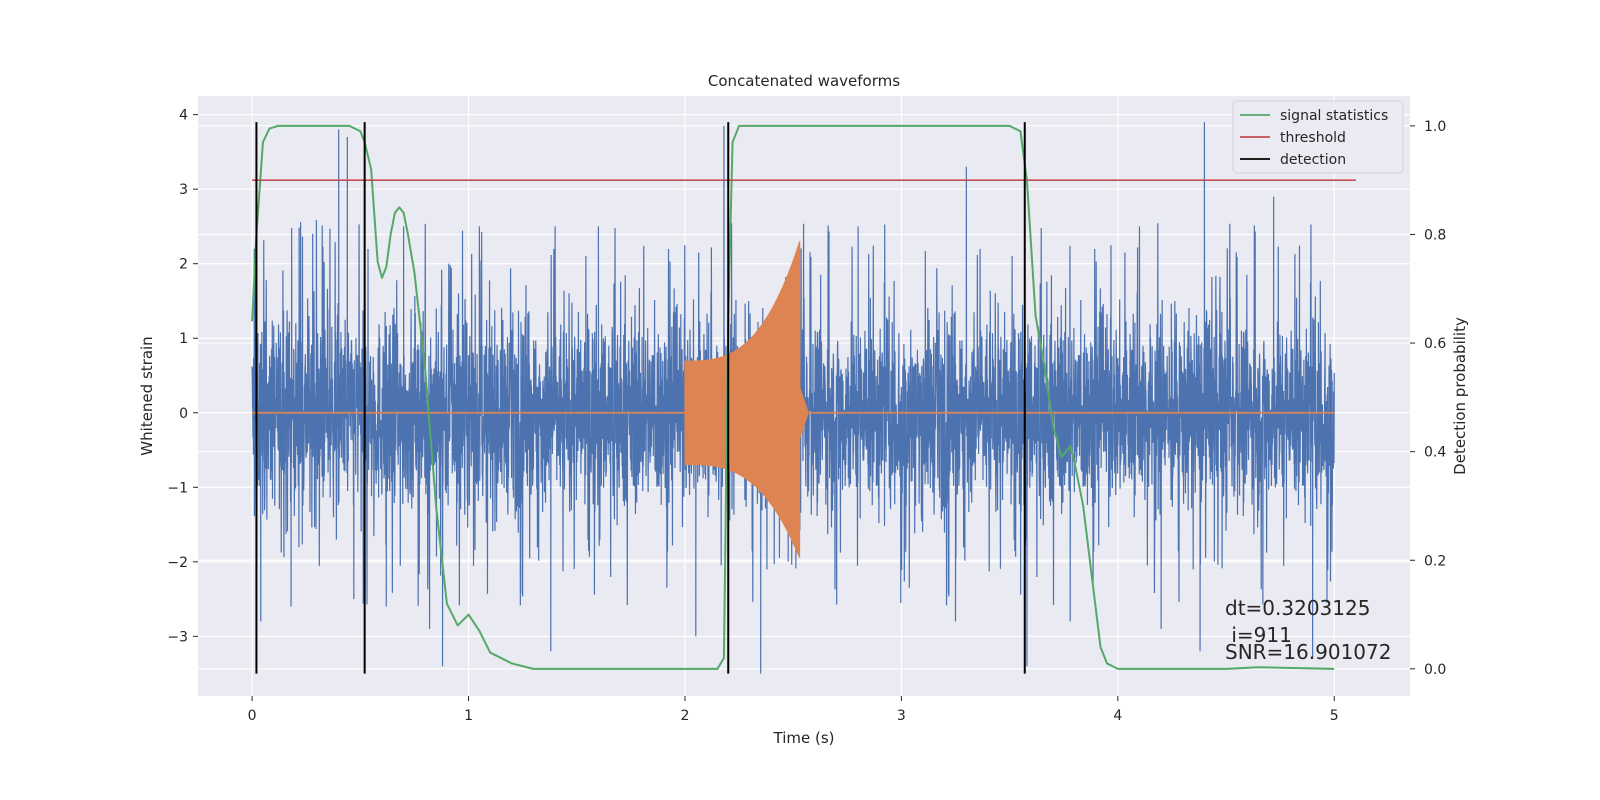  I want to click on y-right-tick-label: 1.0, so click(1435, 127).